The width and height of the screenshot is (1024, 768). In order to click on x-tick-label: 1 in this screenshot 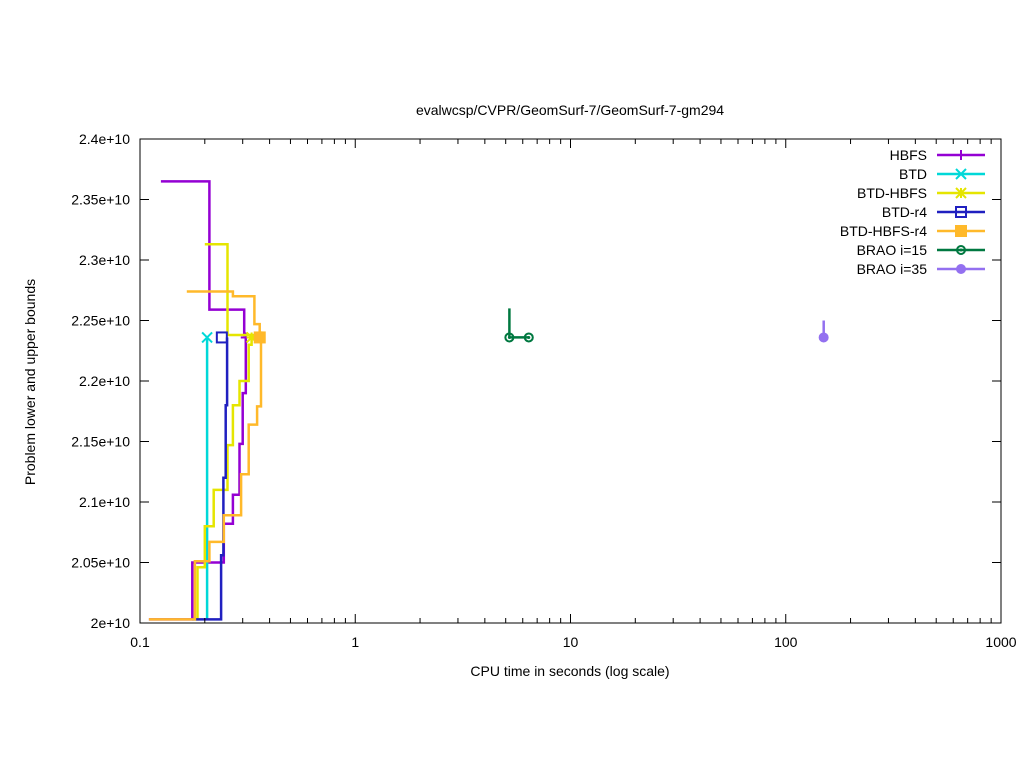, I will do `click(355, 642)`.